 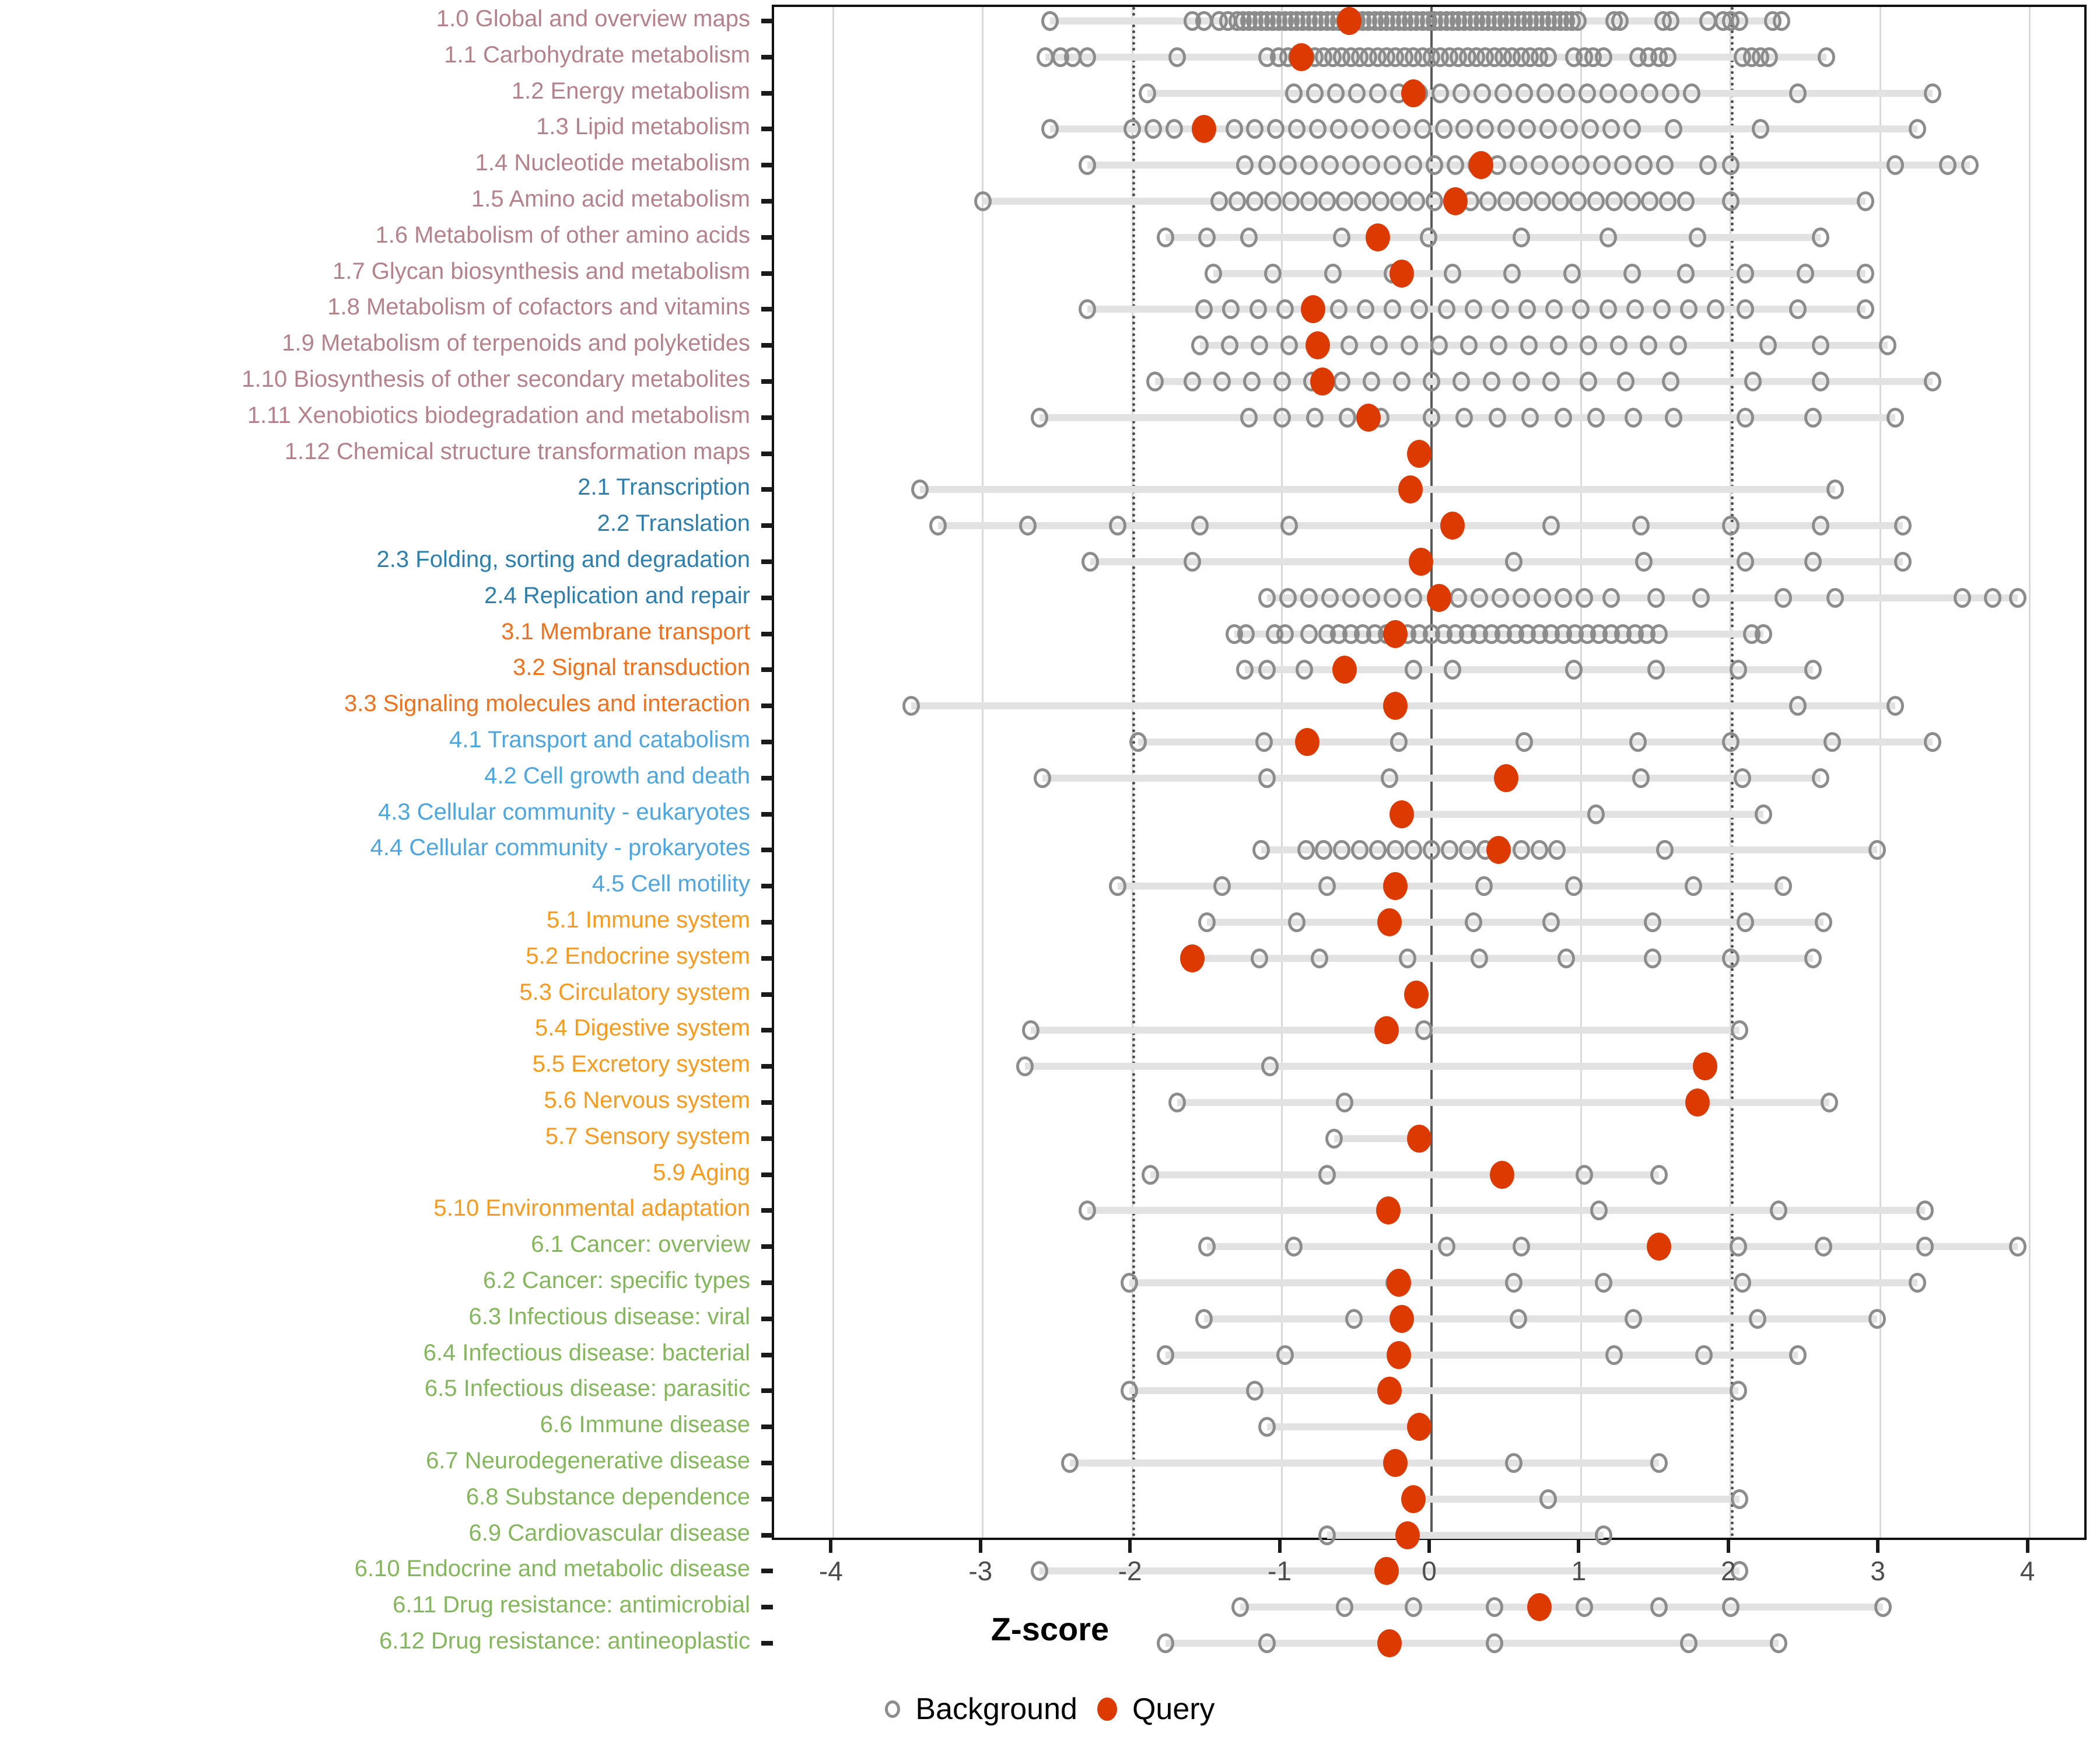 I want to click on category-label: 1.0 Global and overview maps, so click(x=593, y=19).